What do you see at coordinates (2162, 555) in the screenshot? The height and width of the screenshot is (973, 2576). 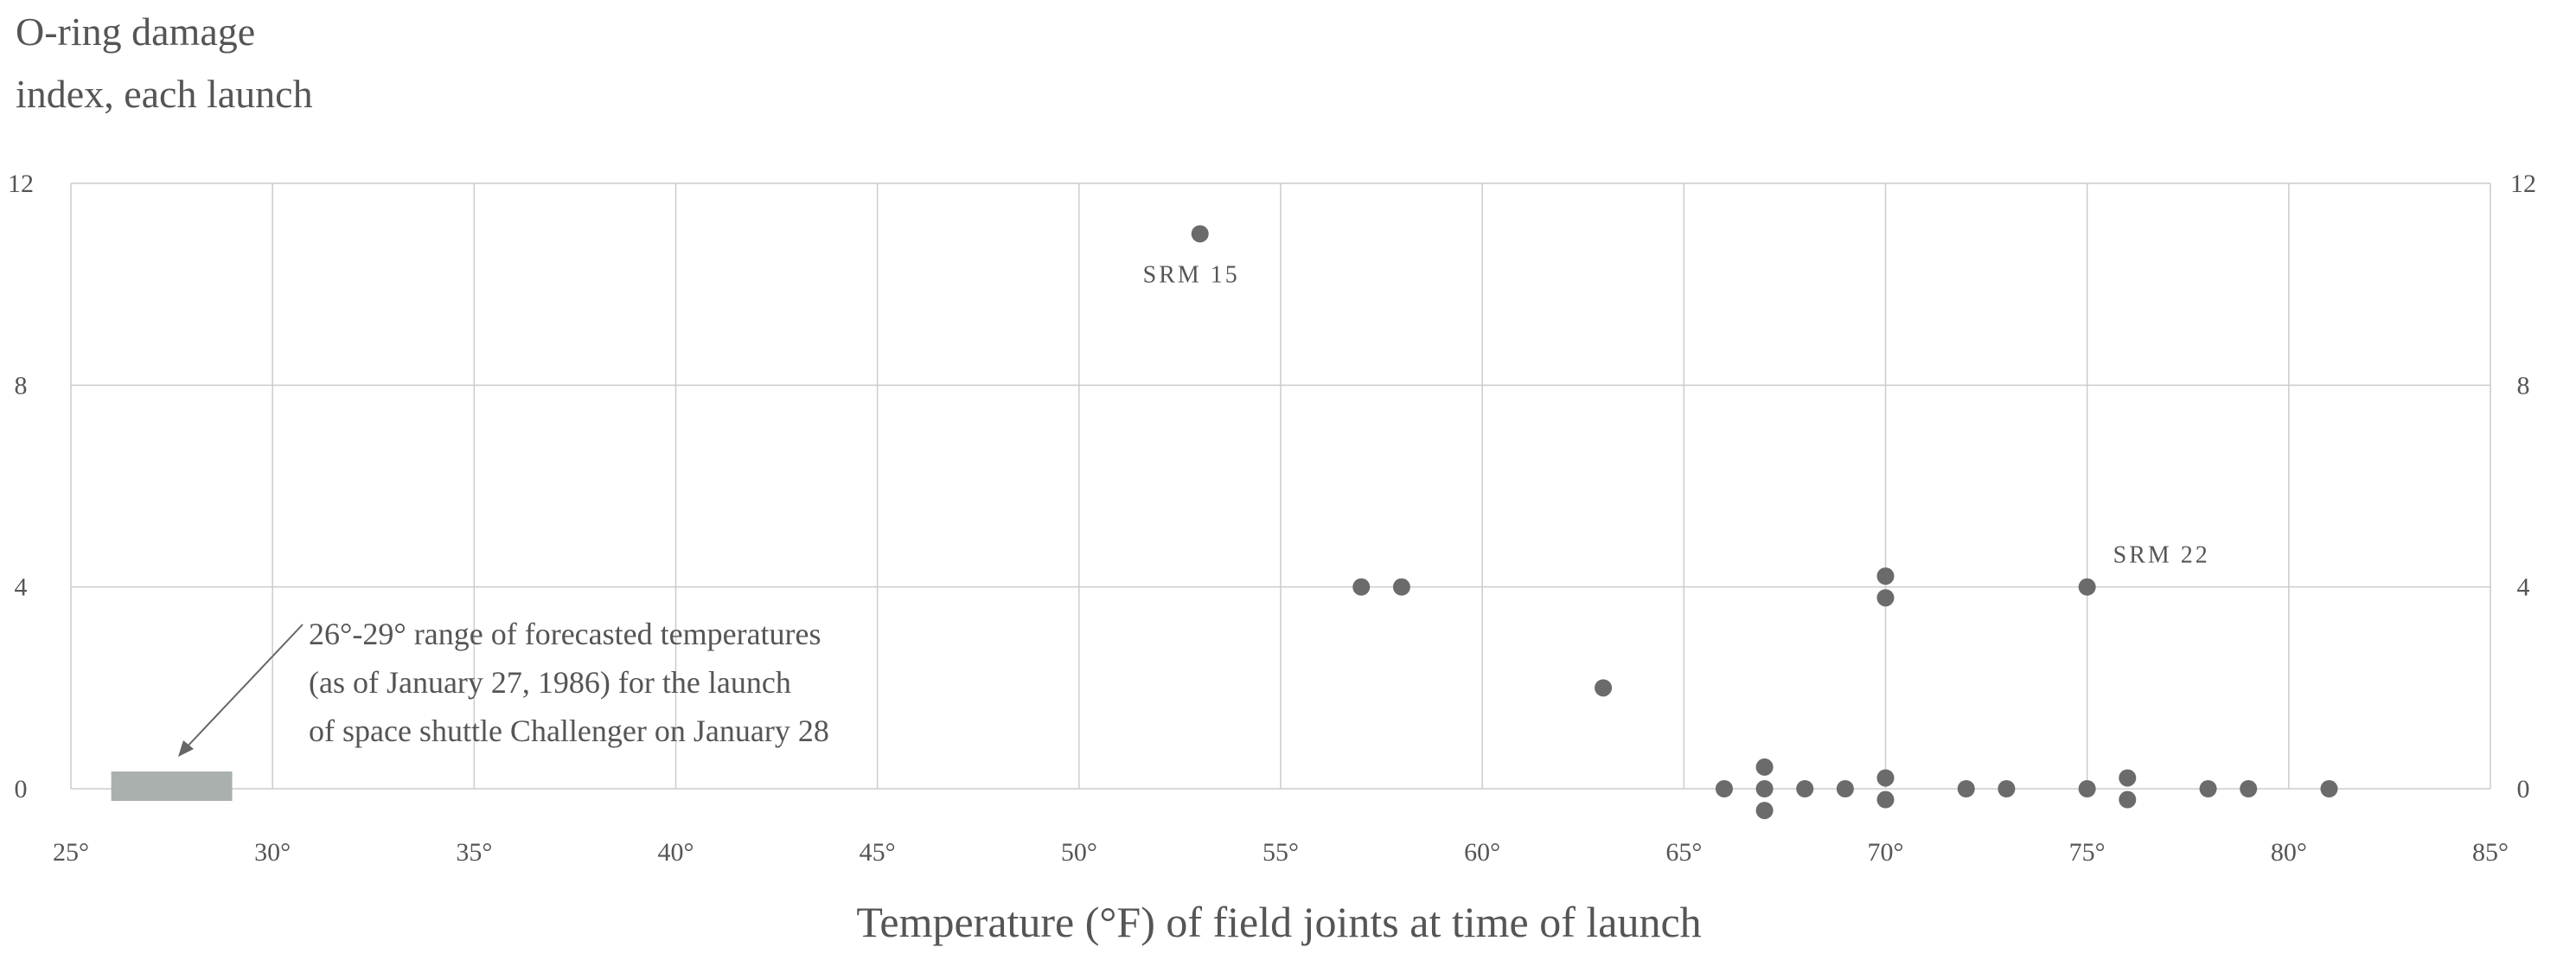 I see `point-label-srm-22: SRM 22` at bounding box center [2162, 555].